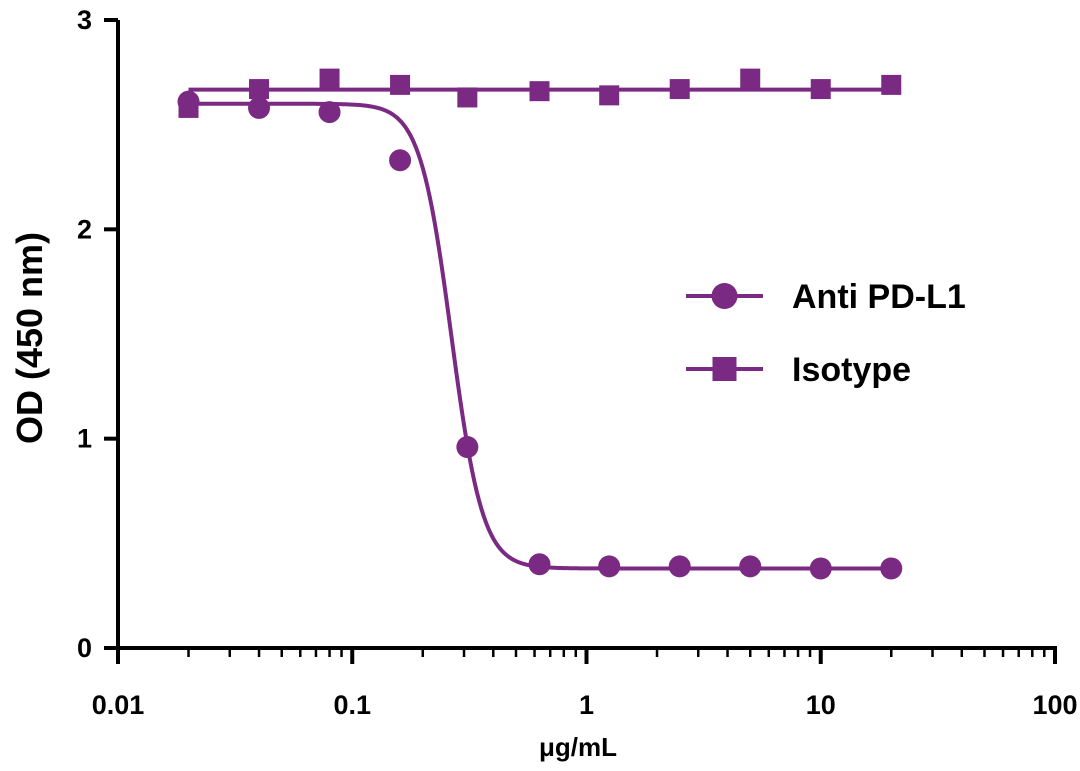 This screenshot has height=771, width=1080. What do you see at coordinates (879, 297) in the screenshot?
I see `legend-label-anti-pd-l1: Anti PD-L1` at bounding box center [879, 297].